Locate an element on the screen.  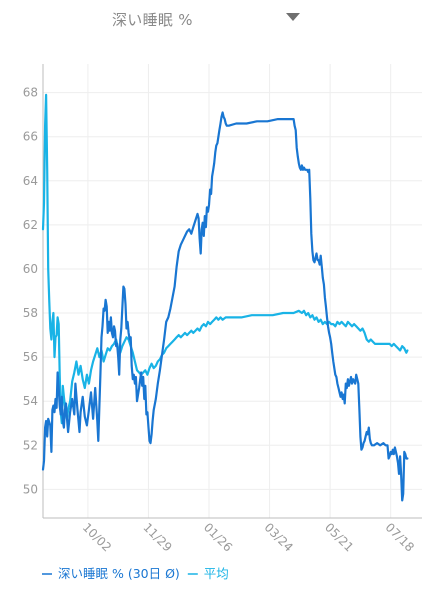
y-tick-label: 50 is located at coordinates (30, 489).